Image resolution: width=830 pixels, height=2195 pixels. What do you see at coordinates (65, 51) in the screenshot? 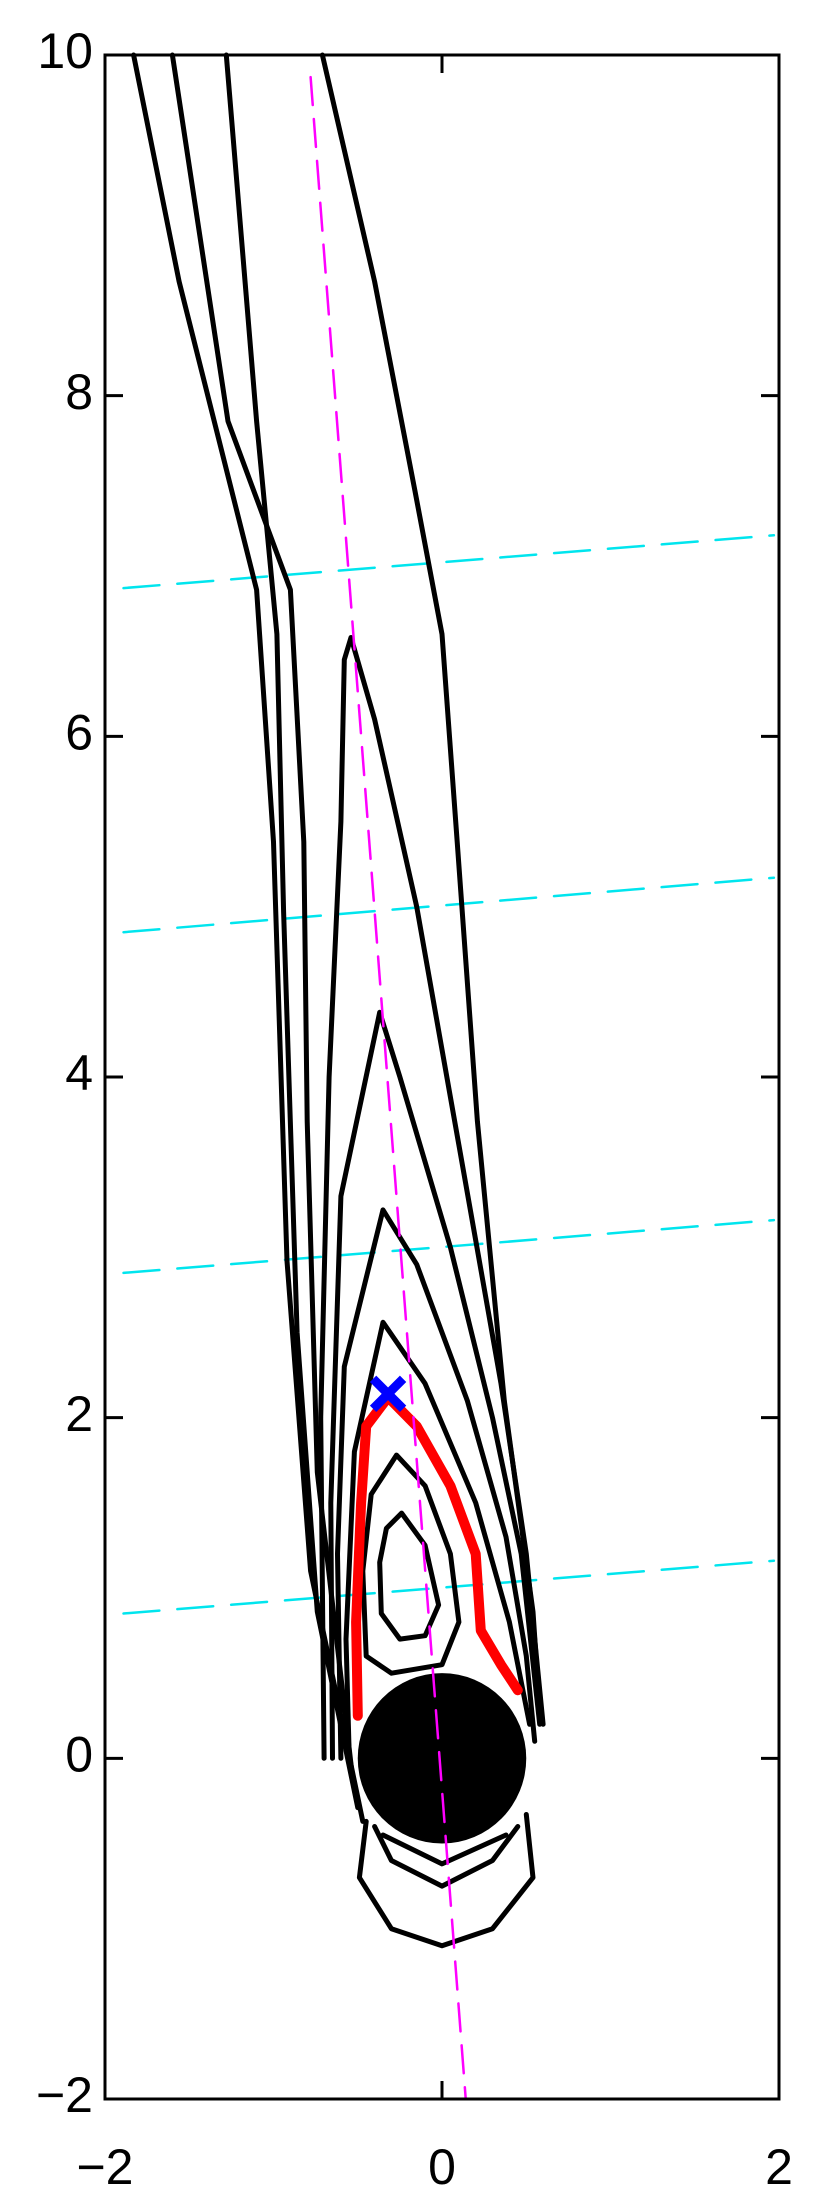
I see `y-tick-label: 10` at bounding box center [65, 51].